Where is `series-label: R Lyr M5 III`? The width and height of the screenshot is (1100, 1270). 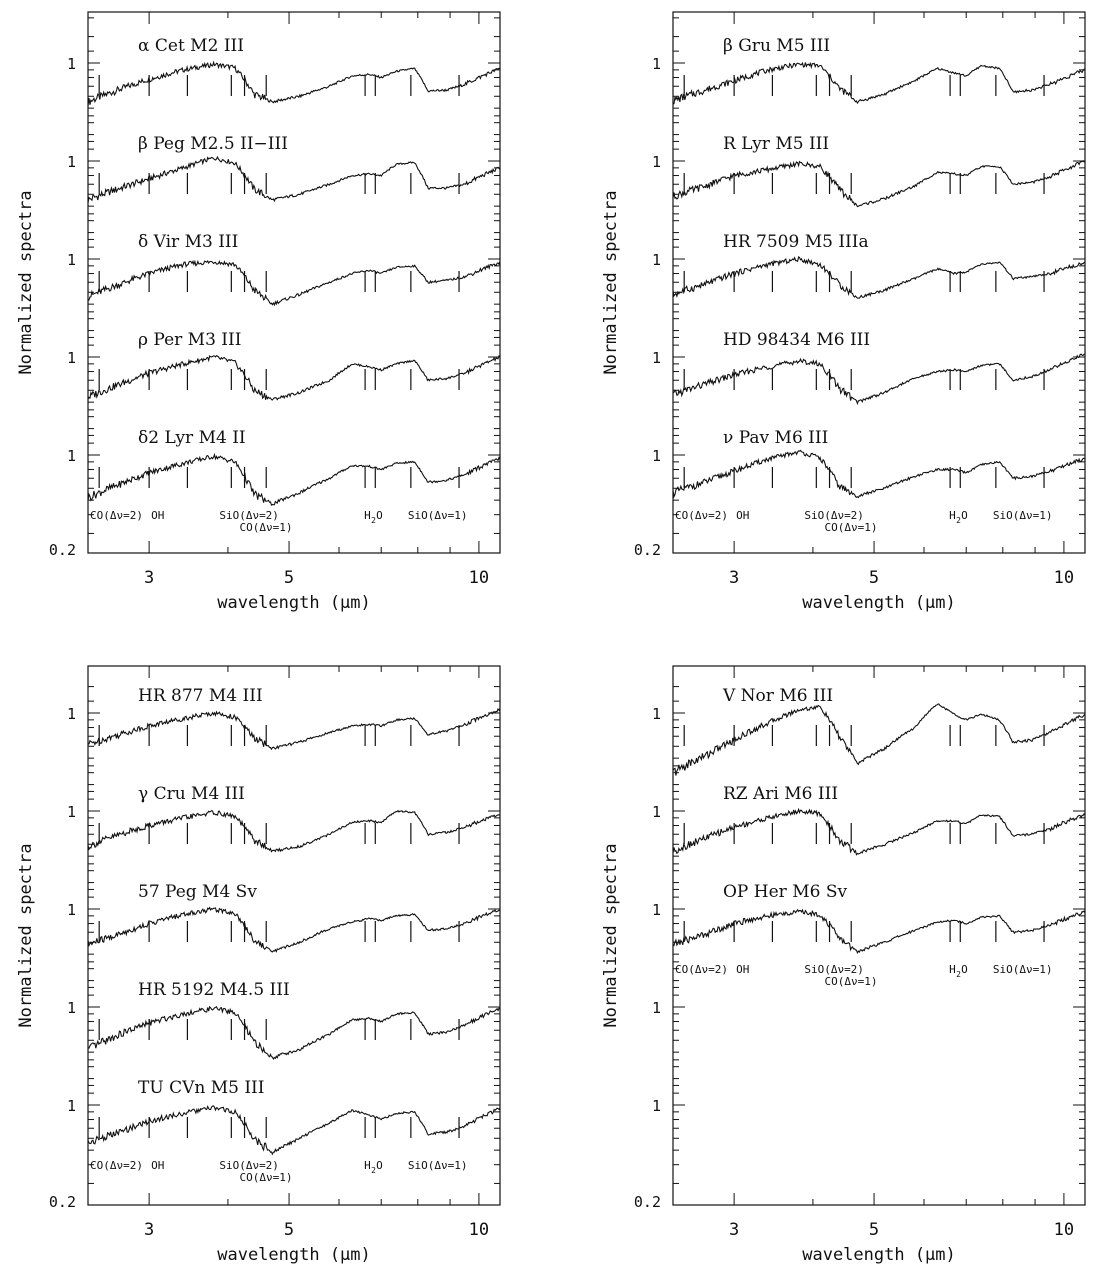
series-label: R Lyr M5 III is located at coordinates (776, 144).